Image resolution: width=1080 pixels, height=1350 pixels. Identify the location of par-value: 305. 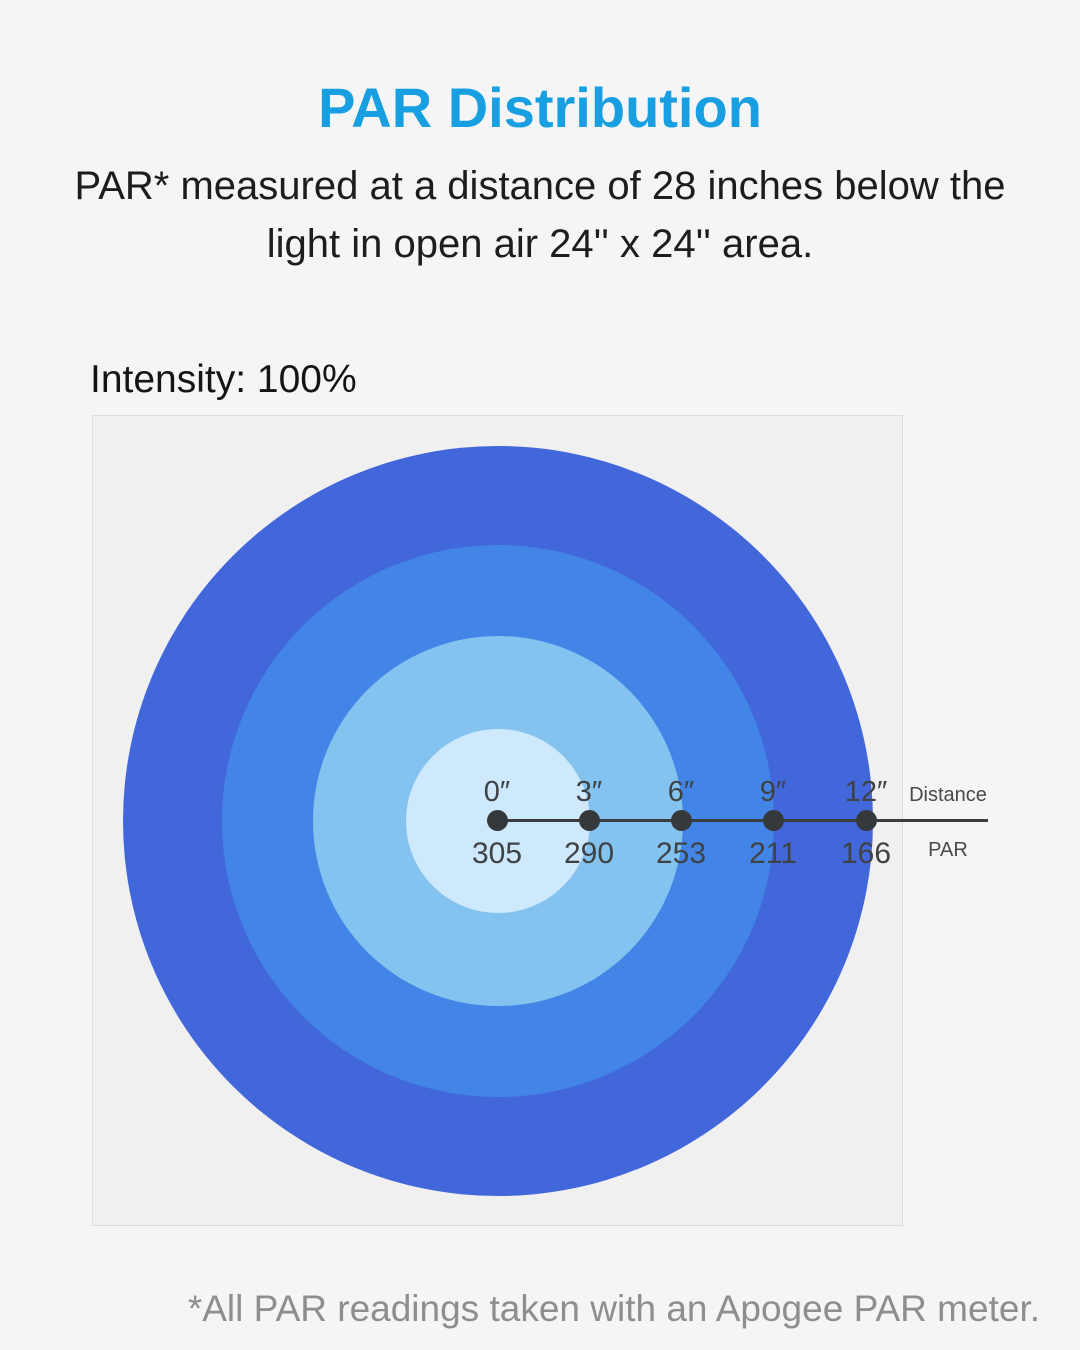
(497, 853).